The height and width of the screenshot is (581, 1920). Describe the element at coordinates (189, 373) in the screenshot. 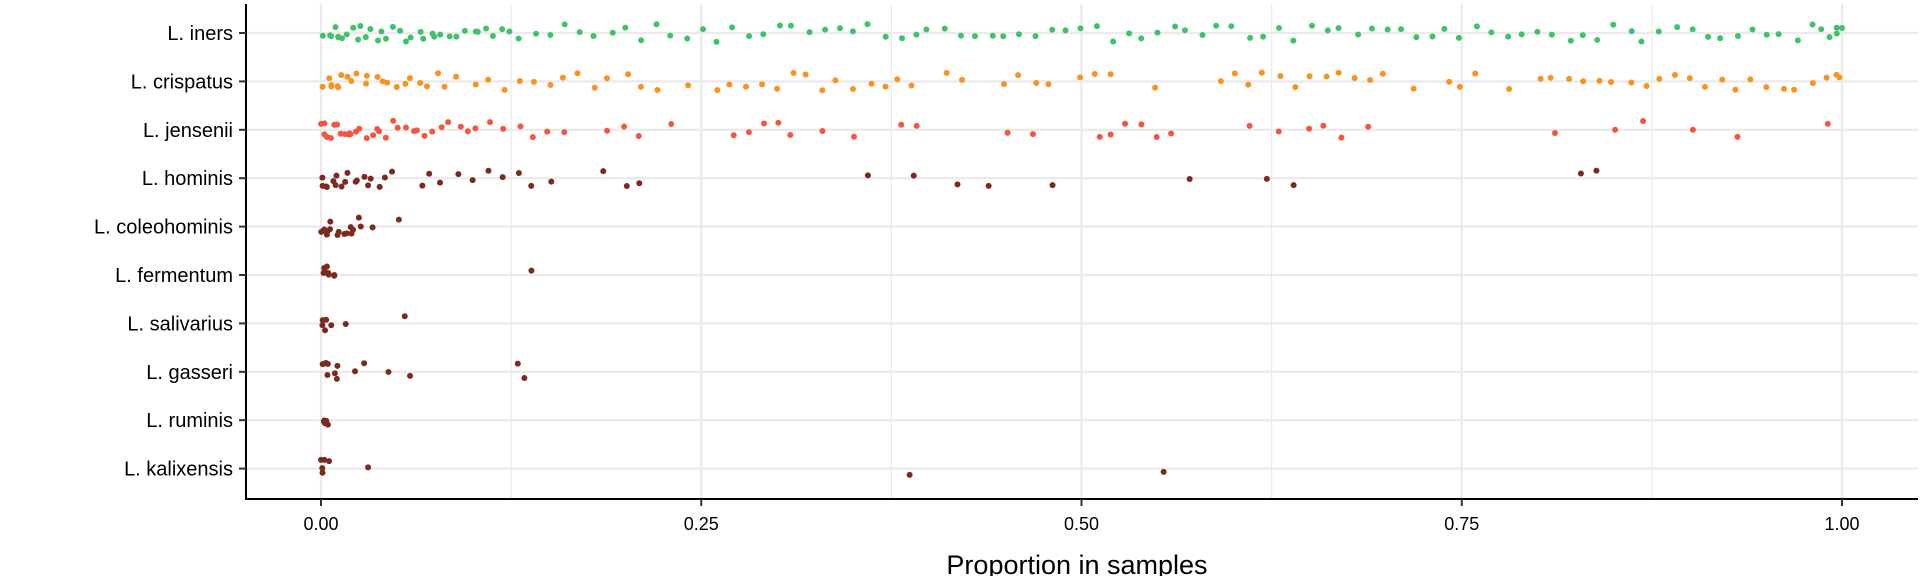

I see `y-tick-label: L. gasseri` at that location.